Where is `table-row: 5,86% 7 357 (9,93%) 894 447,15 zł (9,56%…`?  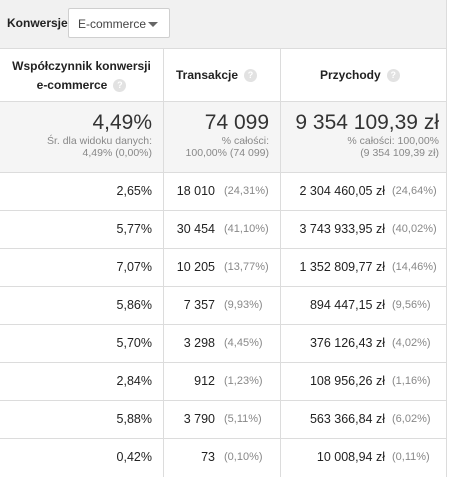
table-row: 5,86% 7 357 (9,93%) 894 447,15 zł (9,56%… is located at coordinates (223, 306).